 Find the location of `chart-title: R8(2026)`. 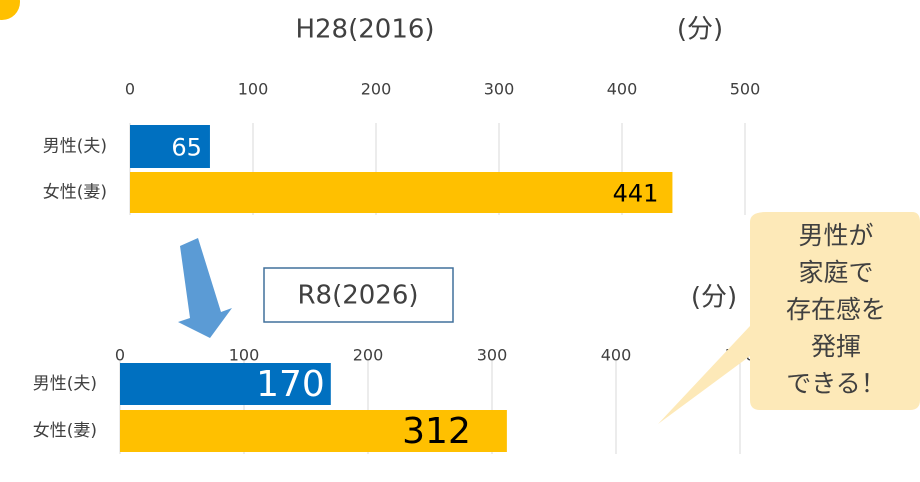

chart-title: R8(2026) is located at coordinates (357, 296).